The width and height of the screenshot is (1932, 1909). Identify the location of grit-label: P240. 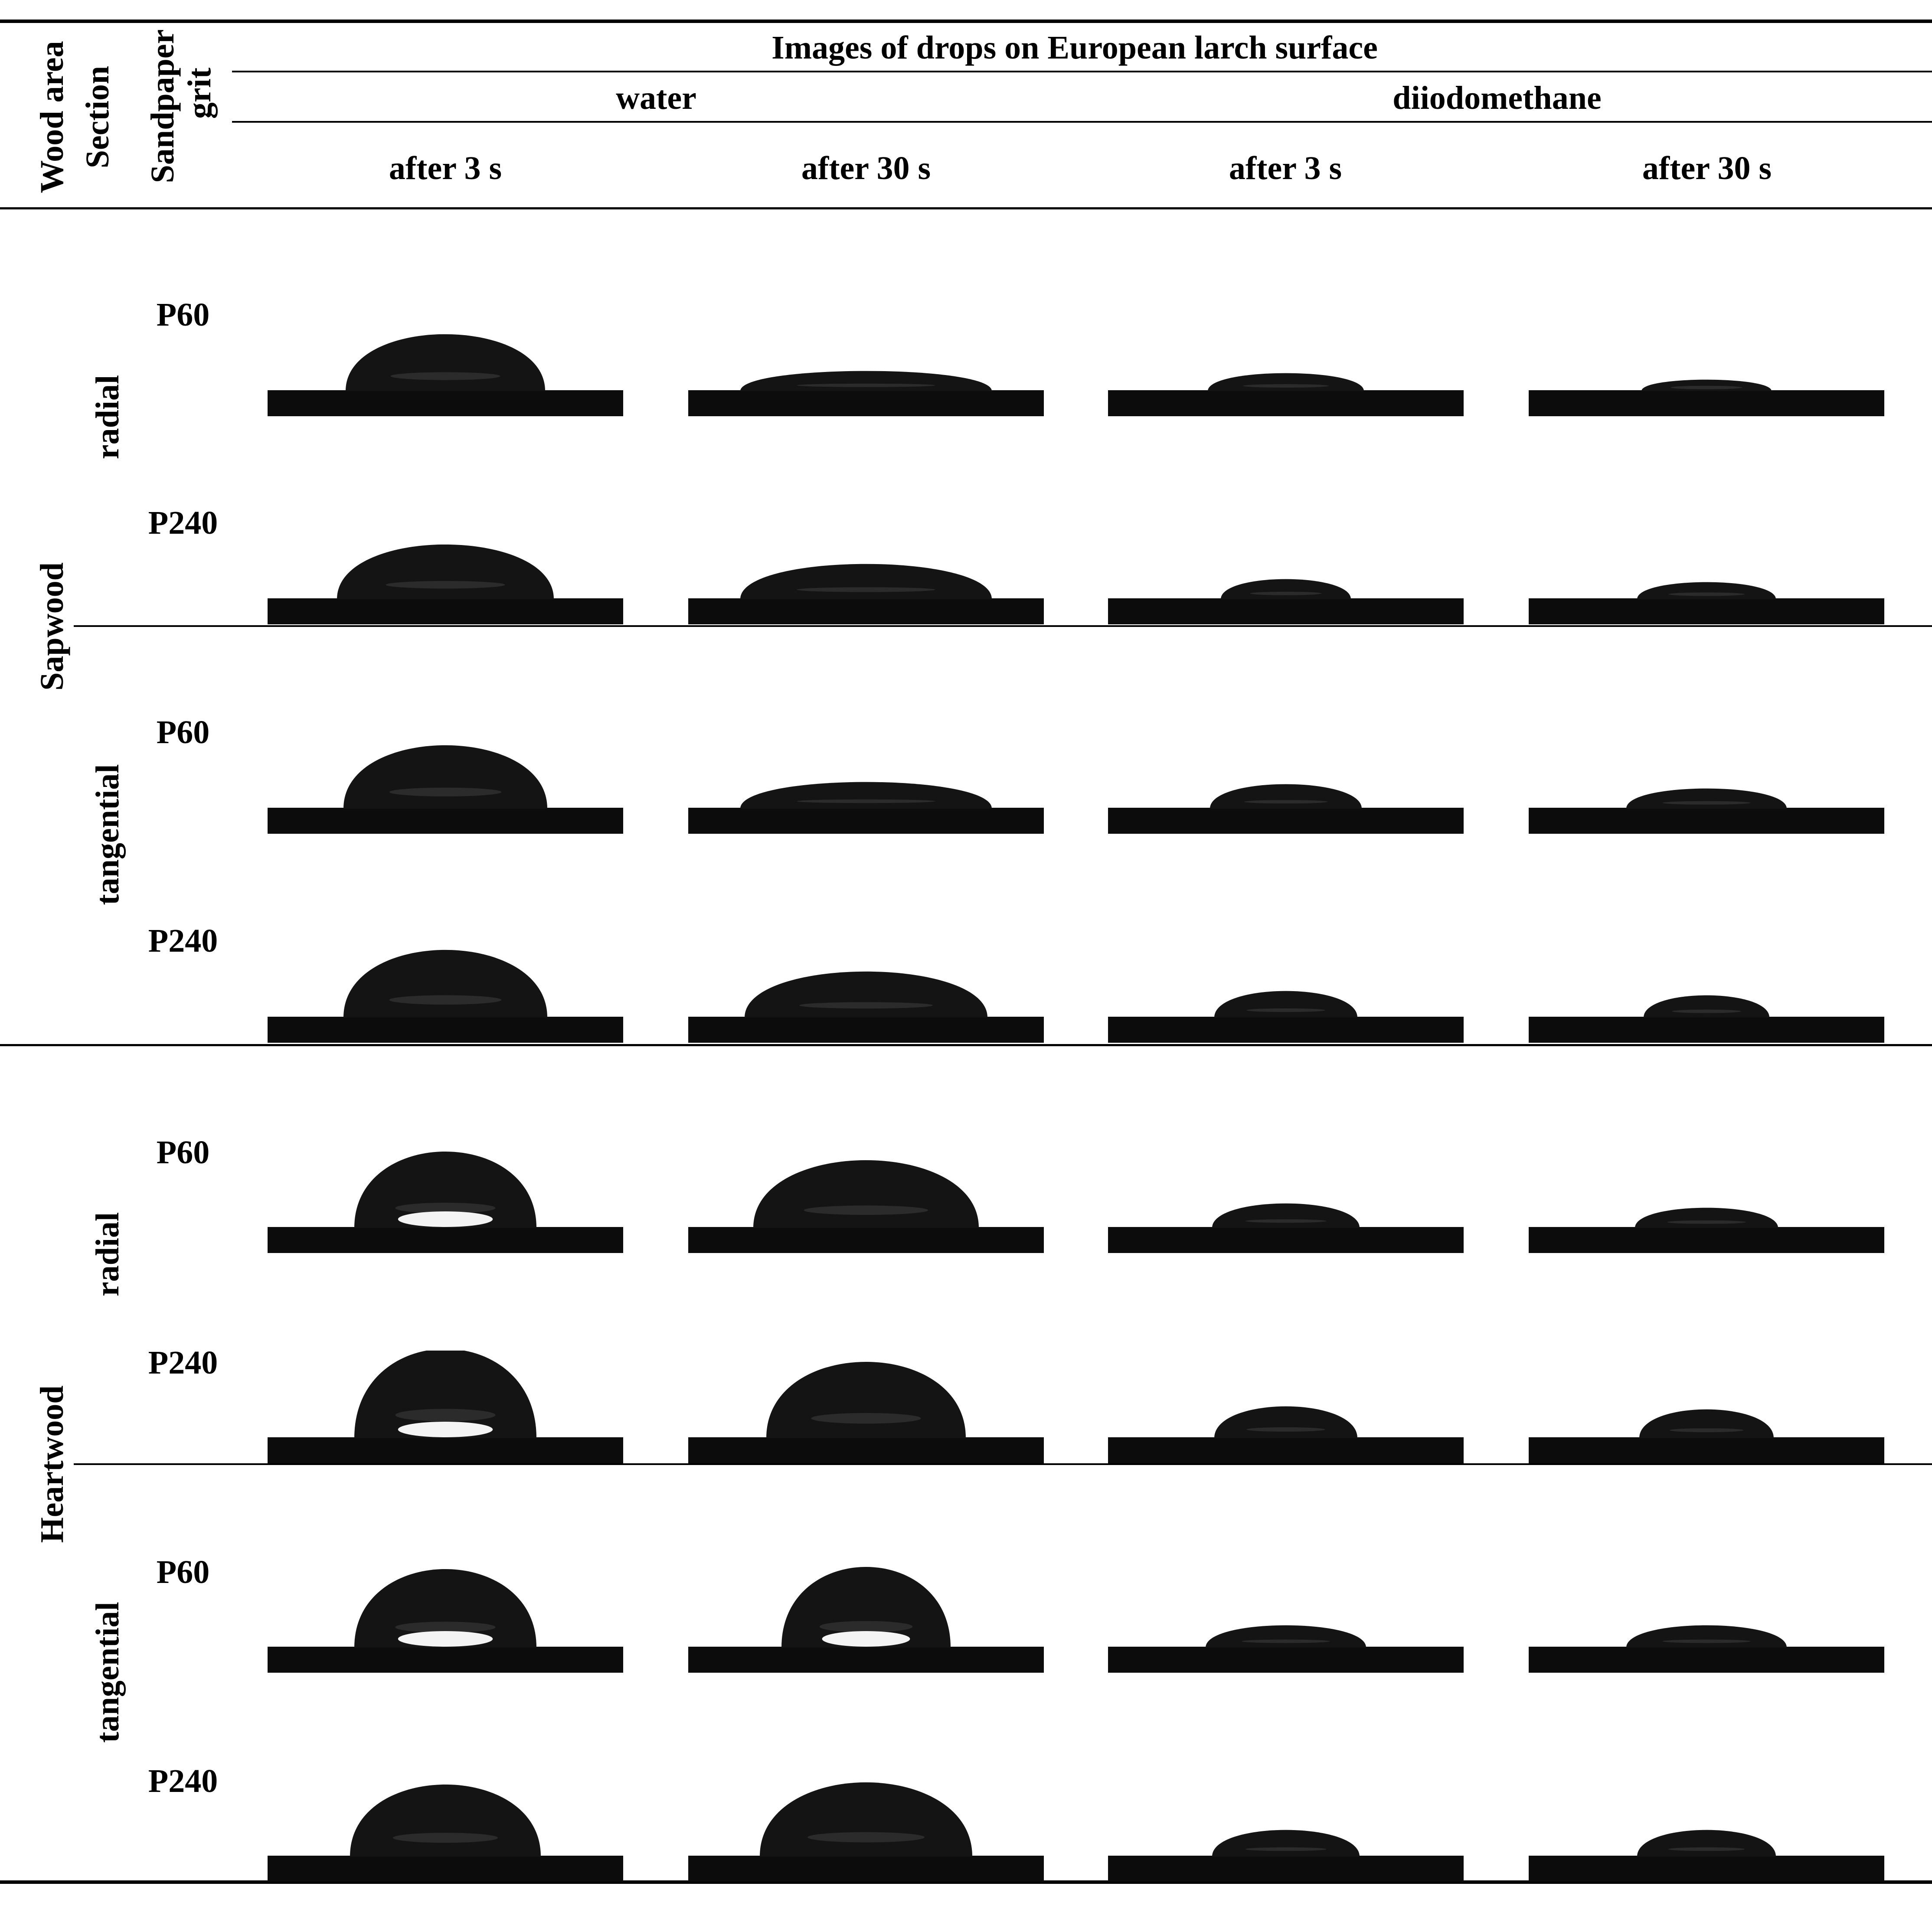
(183, 523).